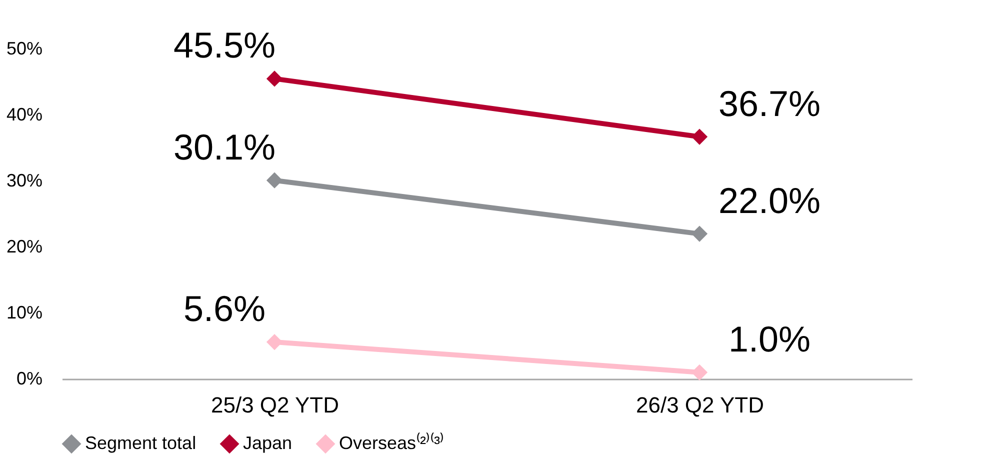  Describe the element at coordinates (24, 312) in the screenshot. I see `y-tick-label: 10%` at that location.